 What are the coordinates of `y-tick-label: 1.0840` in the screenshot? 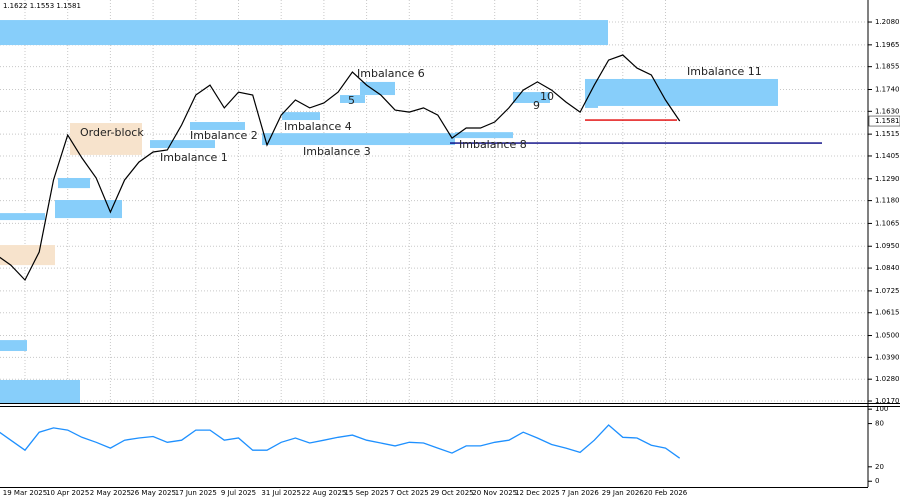 It's located at (887, 268).